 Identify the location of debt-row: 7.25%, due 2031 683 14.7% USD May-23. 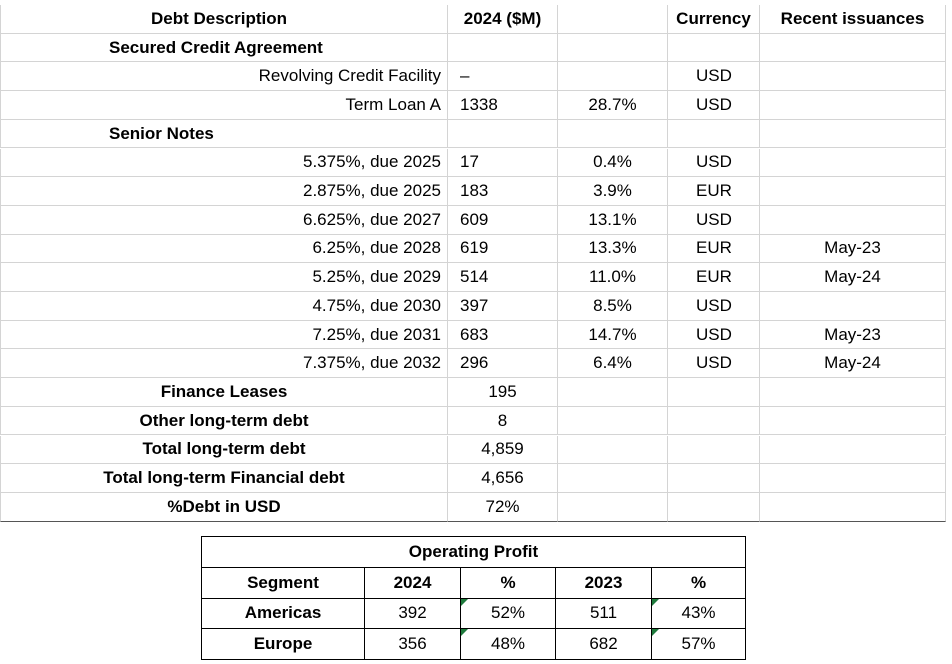
(473, 335).